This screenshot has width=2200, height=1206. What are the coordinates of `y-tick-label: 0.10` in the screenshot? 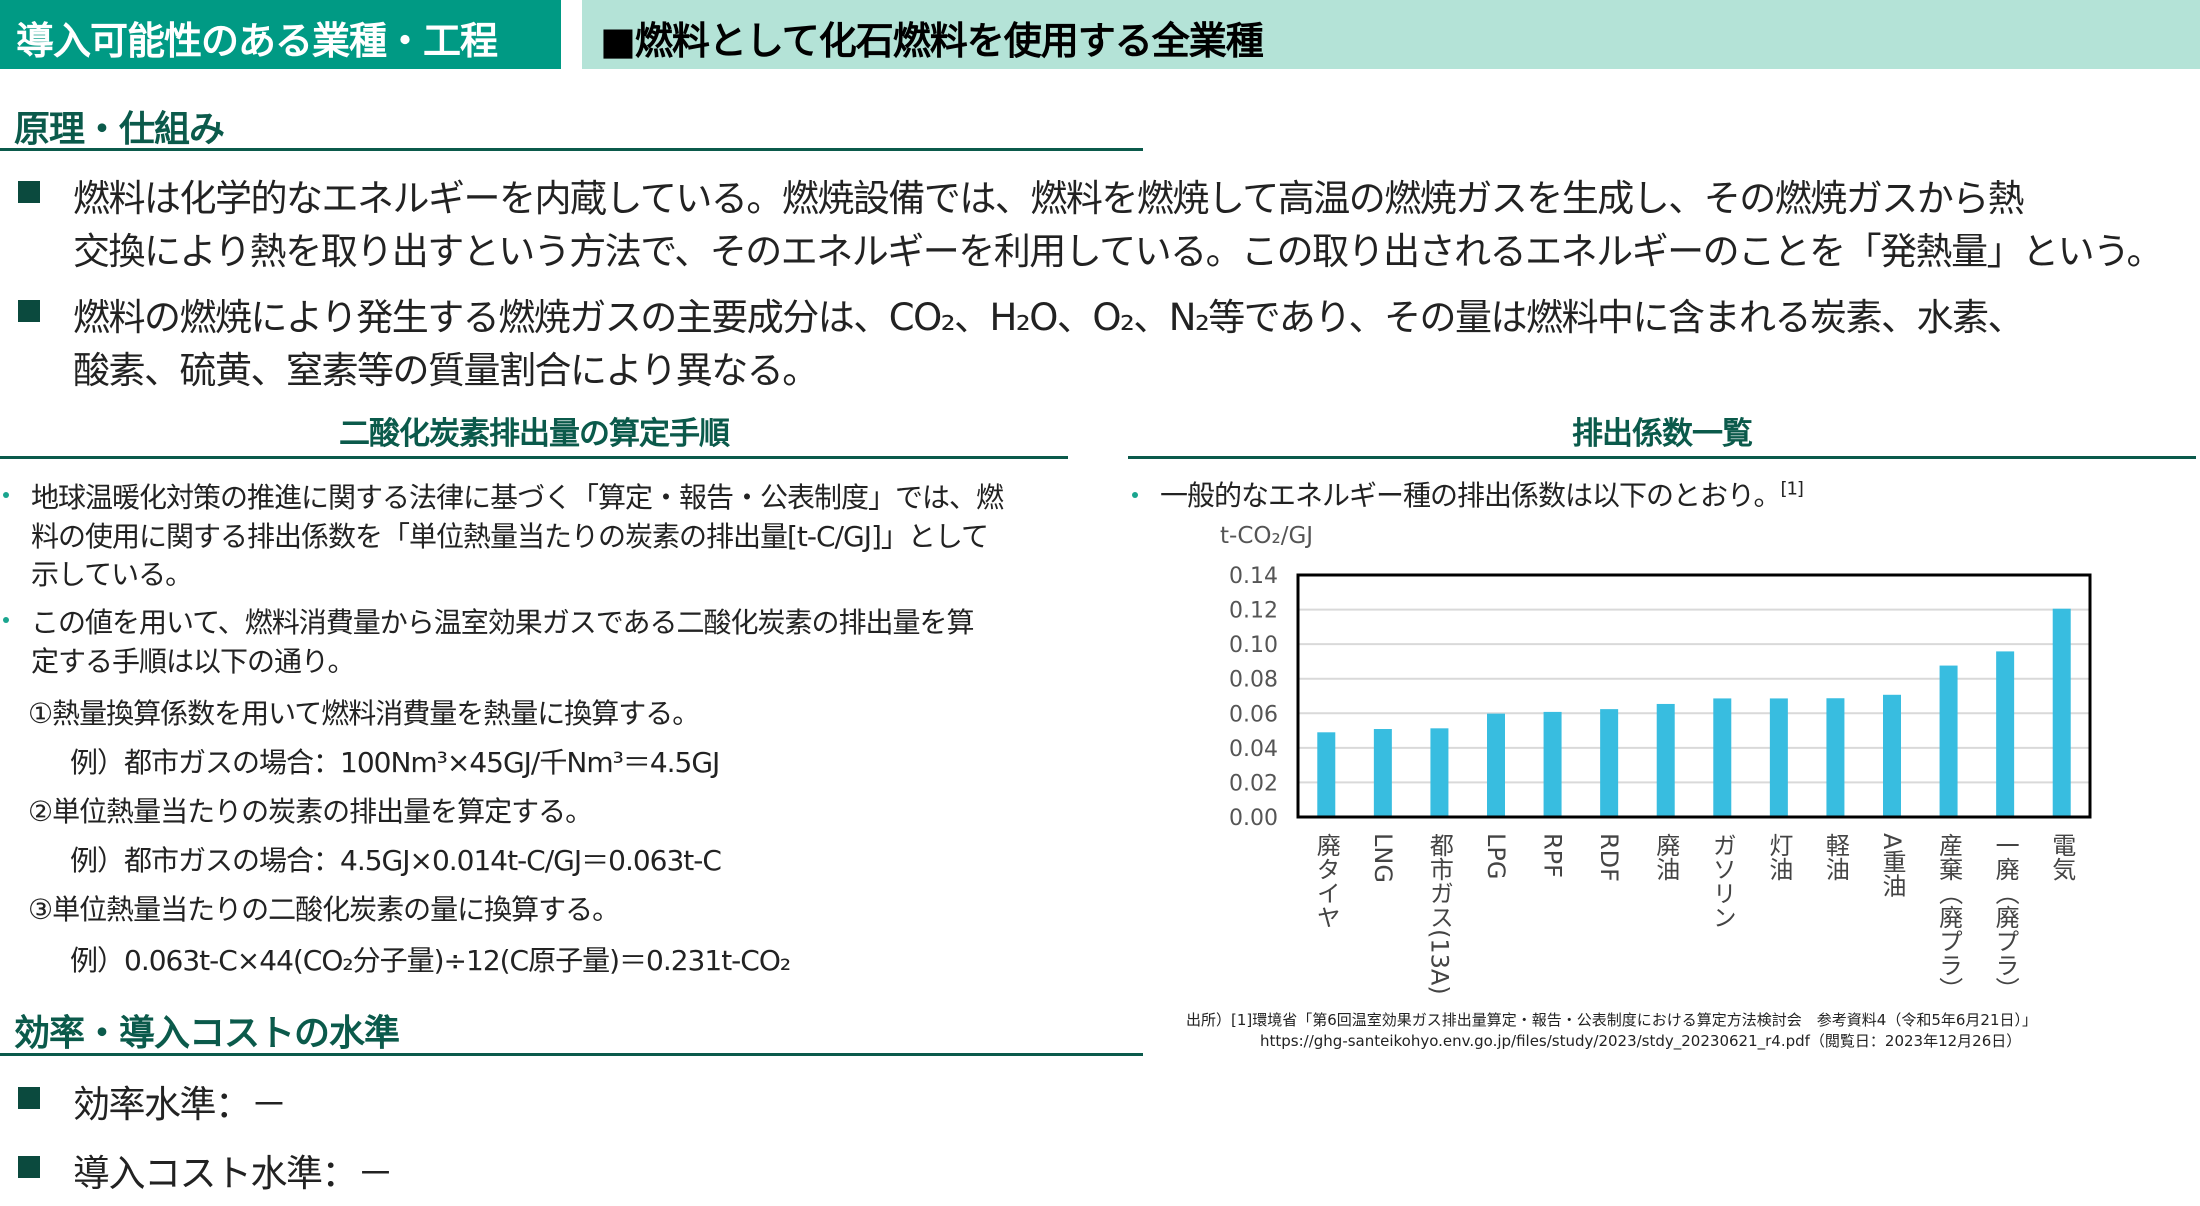 It's located at (1253, 645).